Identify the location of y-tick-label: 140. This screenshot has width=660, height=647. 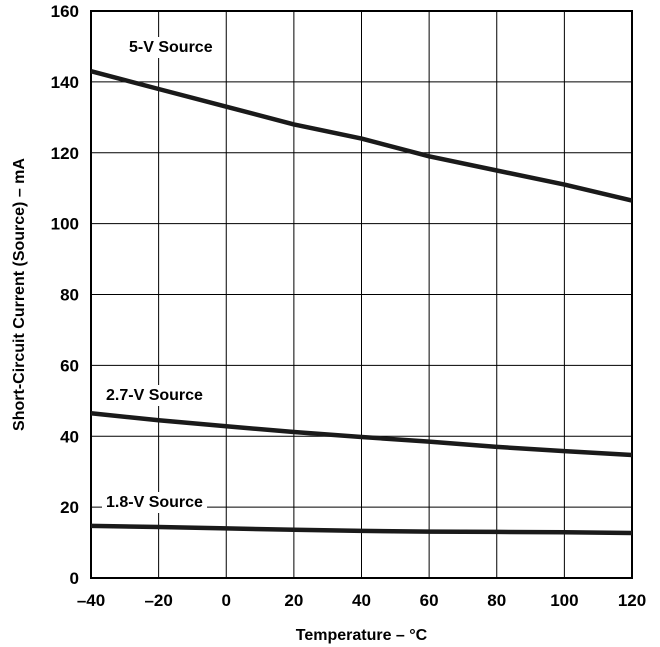
(65, 82).